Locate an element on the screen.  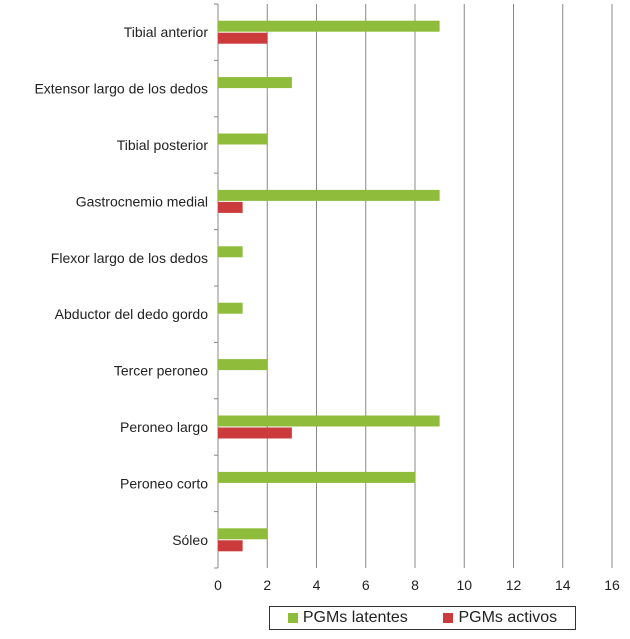
x-tick-label-6: 6 is located at coordinates (366, 585).